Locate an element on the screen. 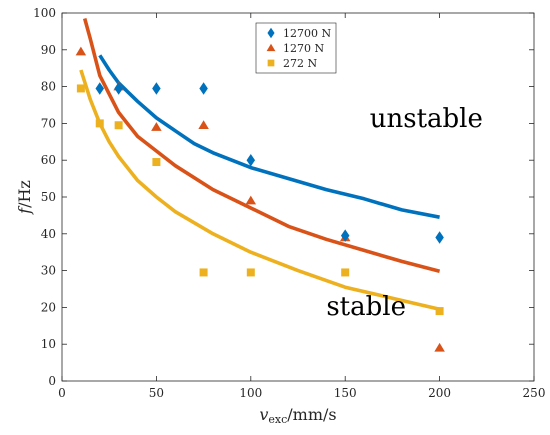 This screenshot has width=550, height=435. x-tick-label: 50 is located at coordinates (156, 393).